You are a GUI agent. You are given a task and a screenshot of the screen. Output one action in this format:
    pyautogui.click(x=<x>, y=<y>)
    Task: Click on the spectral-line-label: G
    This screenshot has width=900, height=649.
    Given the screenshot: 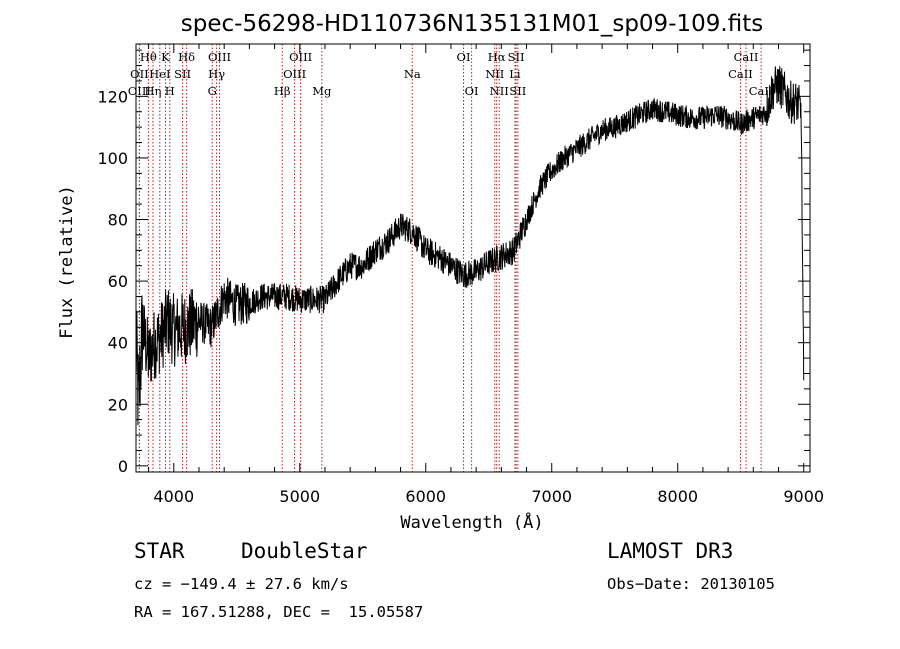 What is the action you would take?
    pyautogui.click(x=212, y=91)
    